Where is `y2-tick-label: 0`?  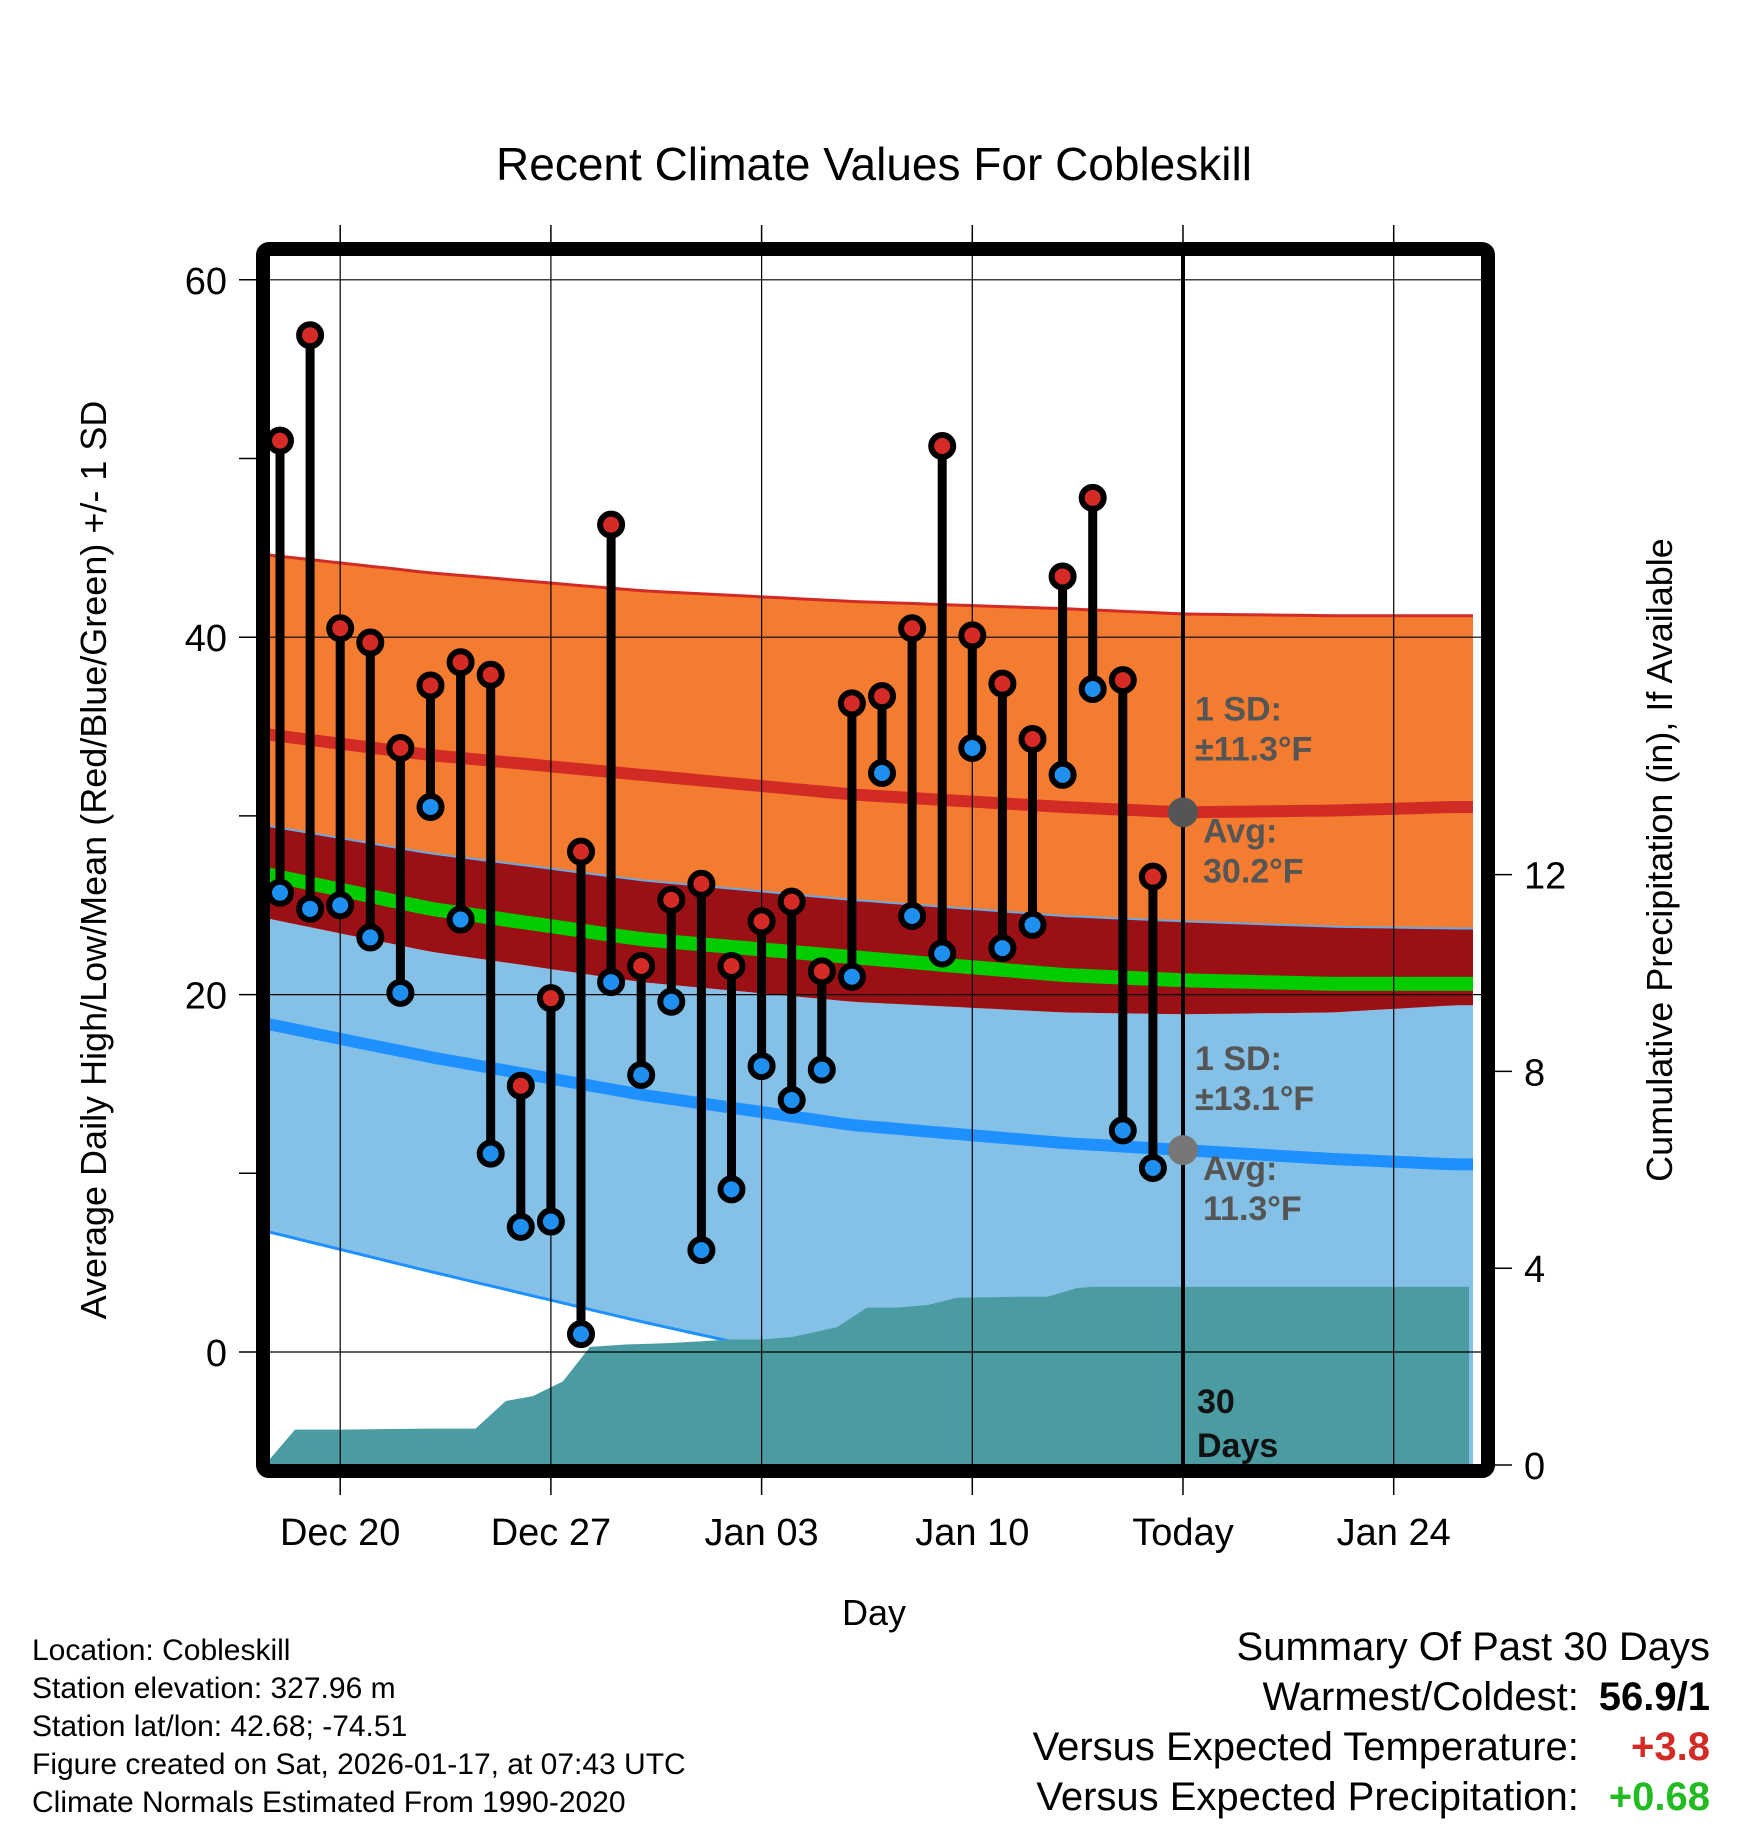 y2-tick-label: 0 is located at coordinates (1534, 1467).